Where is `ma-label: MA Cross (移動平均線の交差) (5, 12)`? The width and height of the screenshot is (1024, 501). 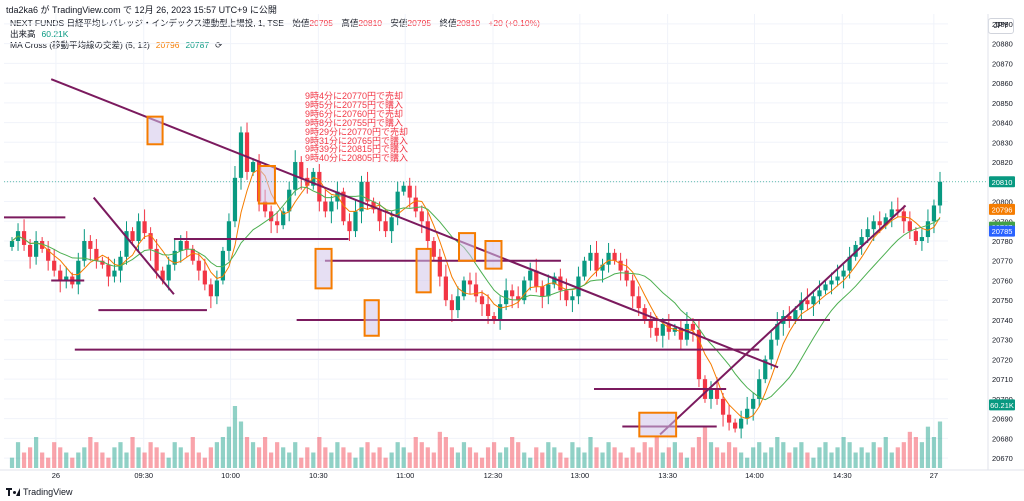 ma-label: MA Cross (移動平均線の交差) (5, 12) is located at coordinates (80, 45).